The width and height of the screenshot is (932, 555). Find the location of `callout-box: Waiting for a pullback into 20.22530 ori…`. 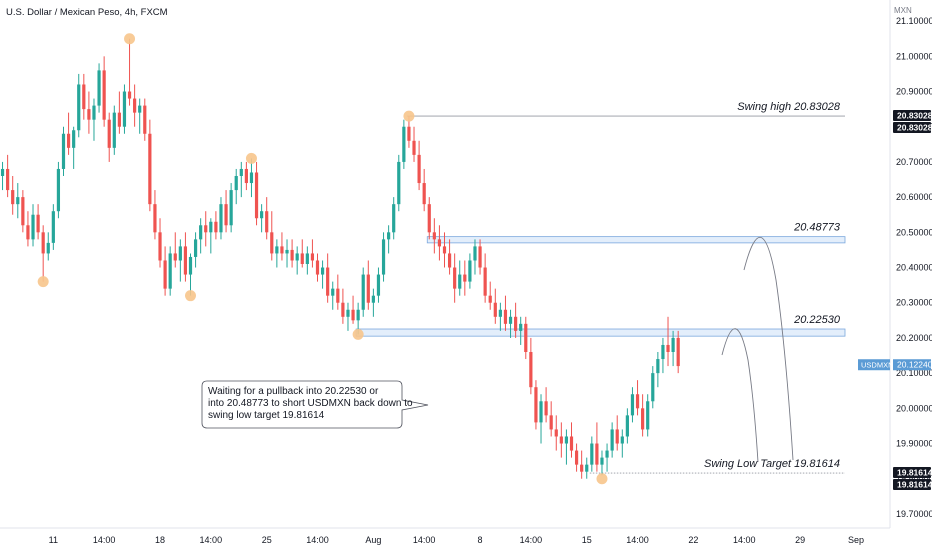

callout-box: Waiting for a pullback into 20.22530 ori… is located at coordinates (315, 404).